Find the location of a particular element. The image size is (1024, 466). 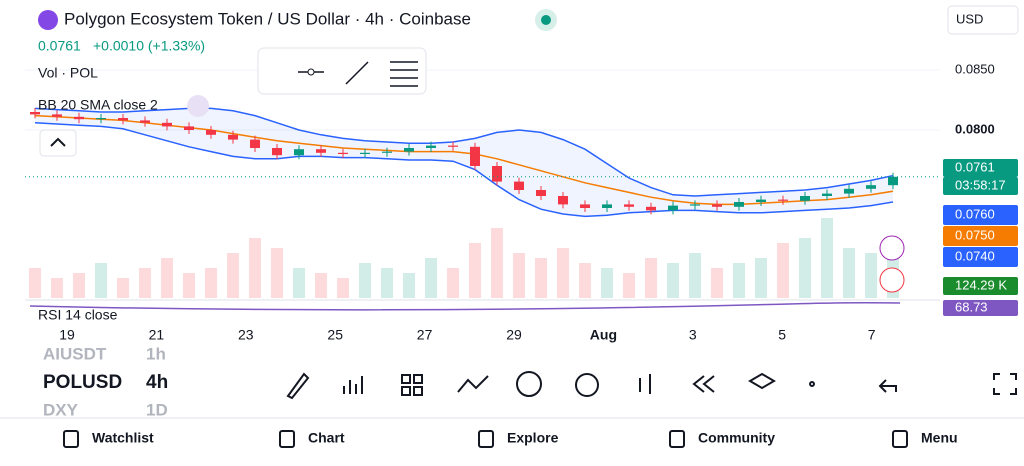

x-tick-label: 21 is located at coordinates (157, 335).